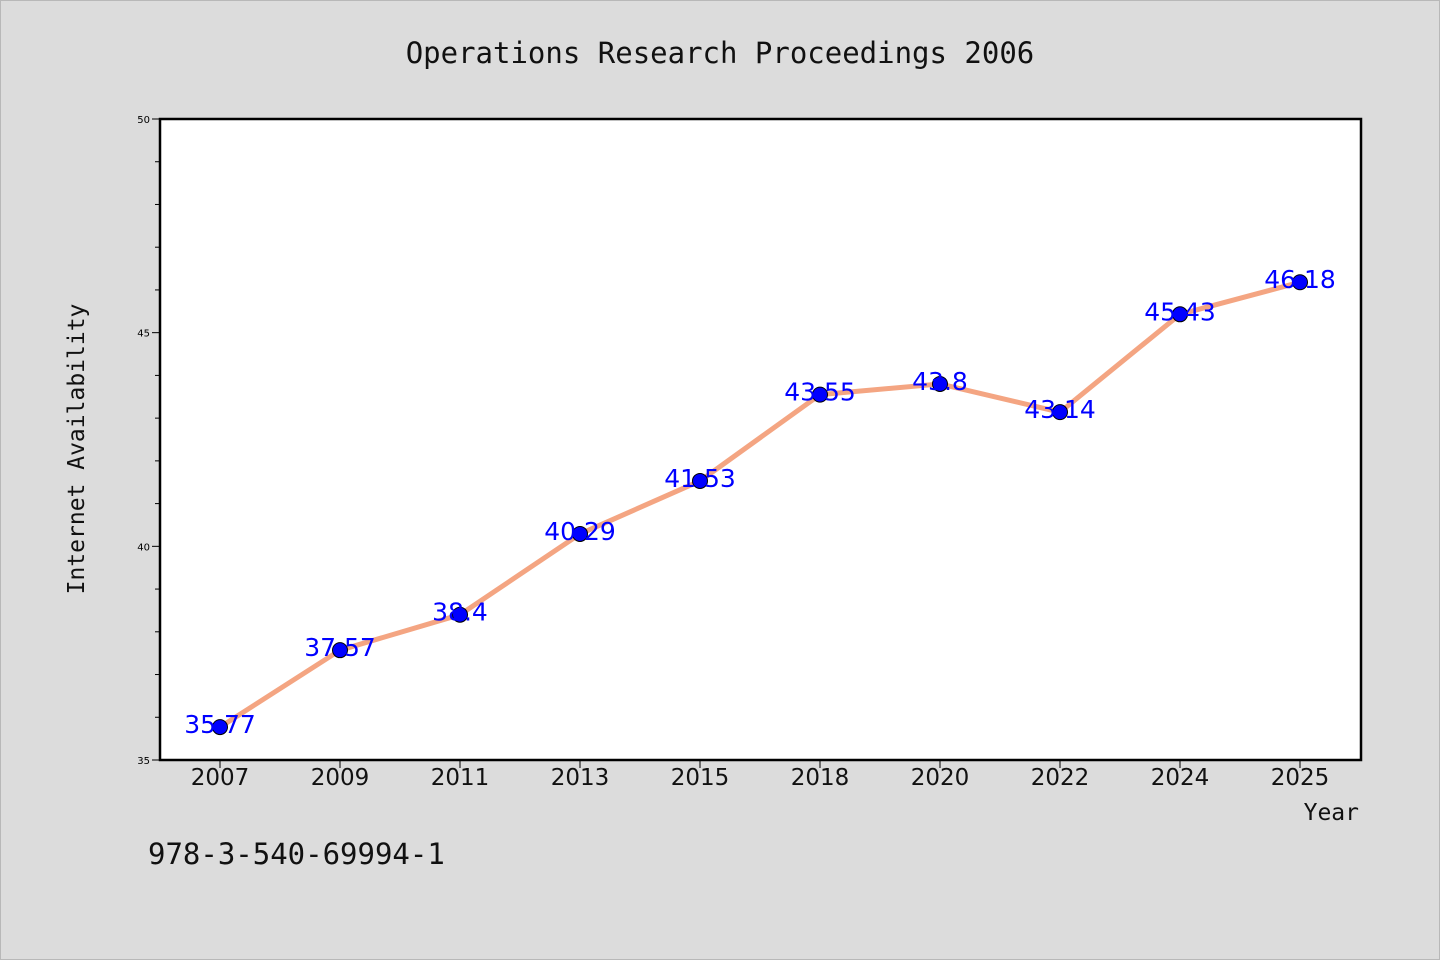  I want to click on x-tick-label: 2007, so click(220, 778).